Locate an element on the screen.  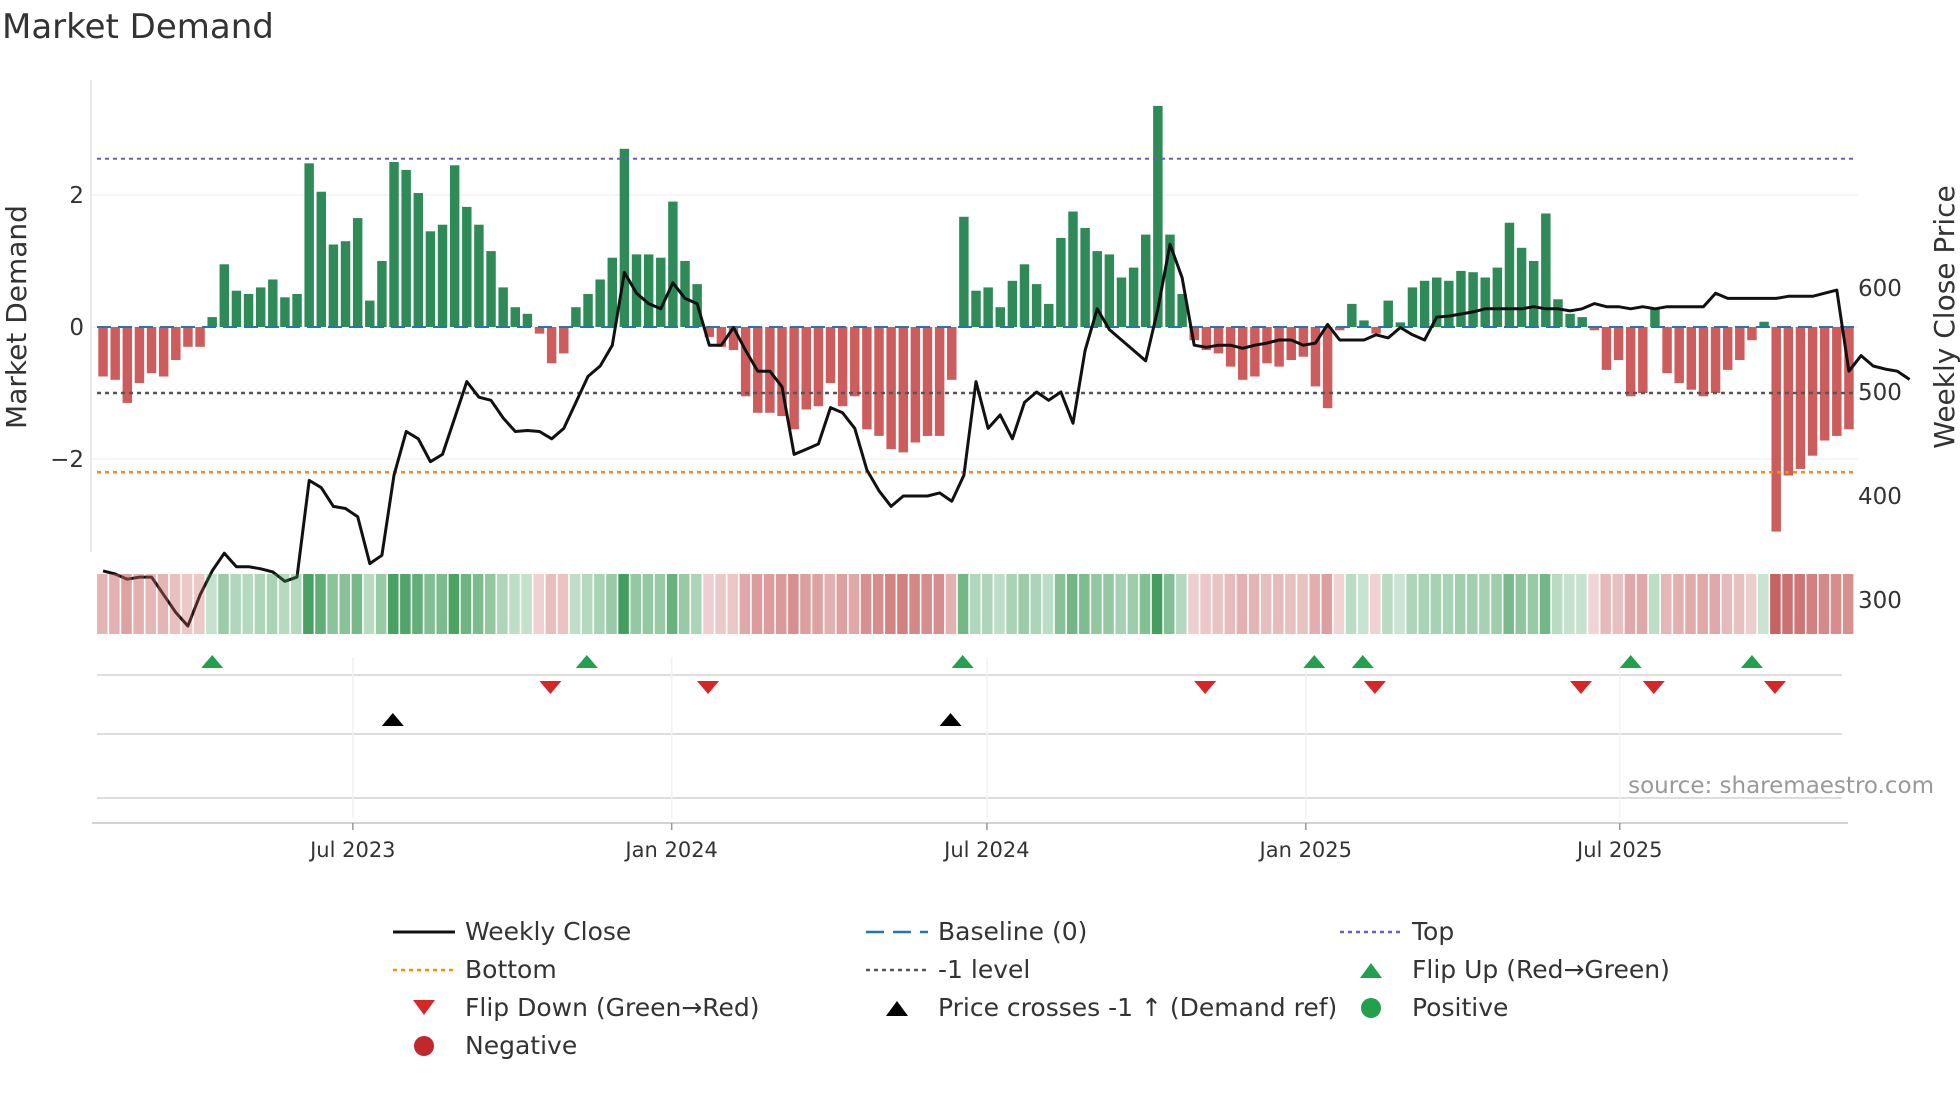
source-label: source: sharemaestro.com is located at coordinates (1781, 786).